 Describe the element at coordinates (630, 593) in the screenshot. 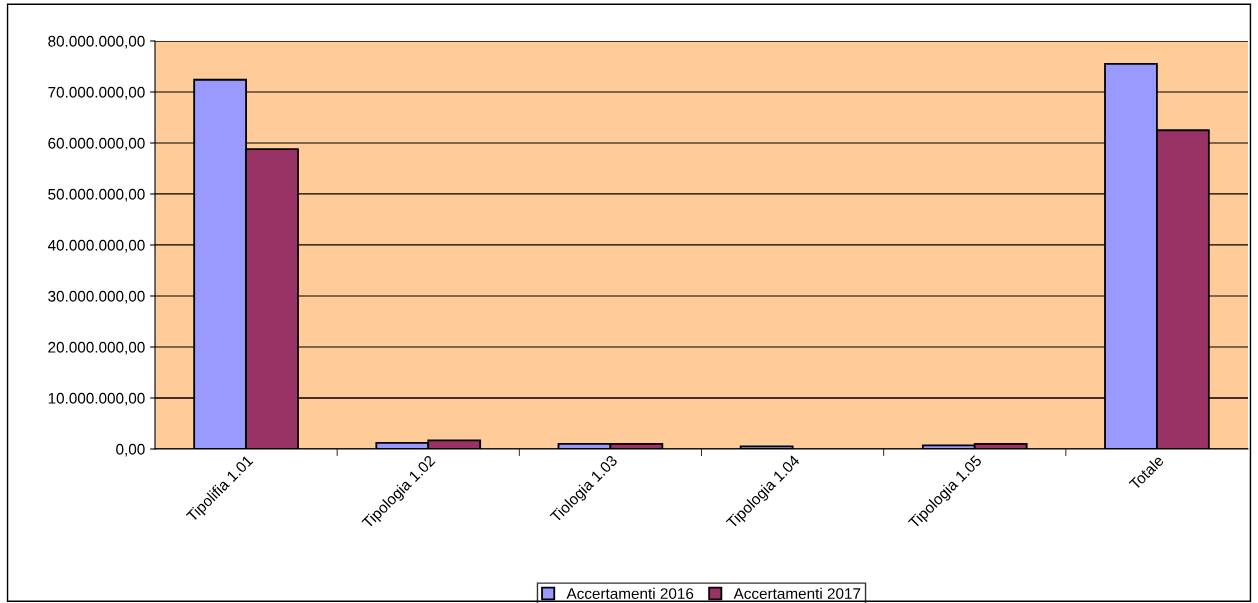

I see `legend-label: Accertamenti 2016` at that location.